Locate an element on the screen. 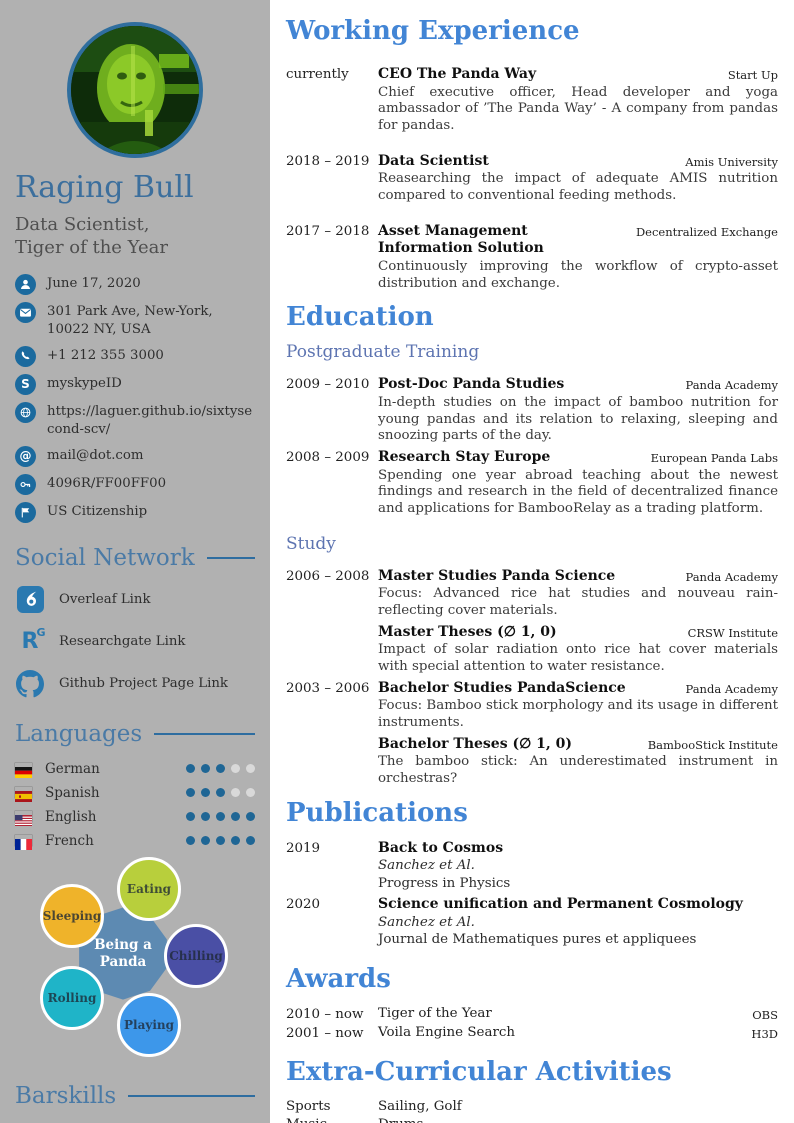  entry-title: Asset Management Information Solution is located at coordinates (461, 239).